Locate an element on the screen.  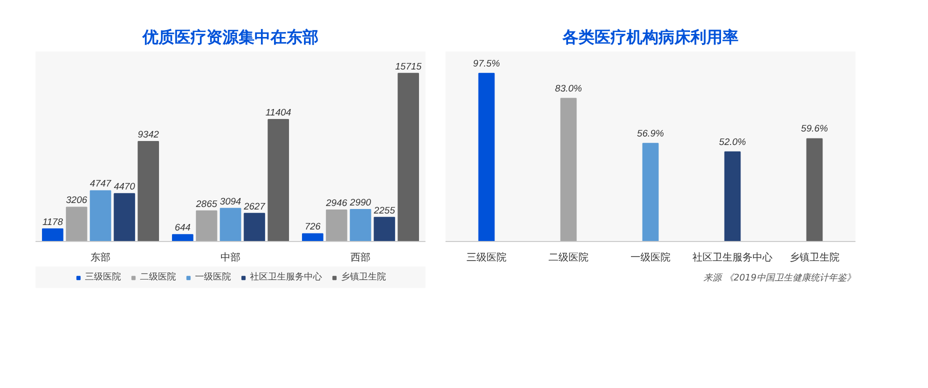
x-tick-label: 三级医院 is located at coordinates (486, 258).